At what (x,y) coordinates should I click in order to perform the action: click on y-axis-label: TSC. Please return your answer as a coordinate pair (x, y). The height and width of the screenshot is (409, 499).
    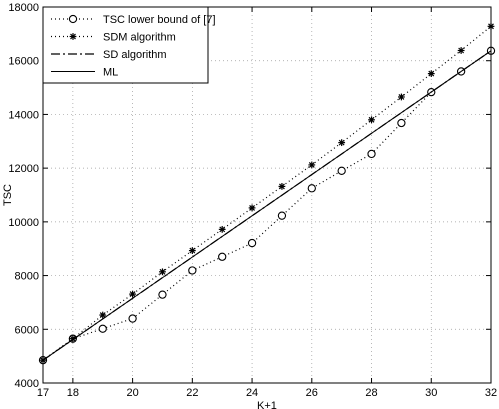
    Looking at the image, I should click on (8, 195).